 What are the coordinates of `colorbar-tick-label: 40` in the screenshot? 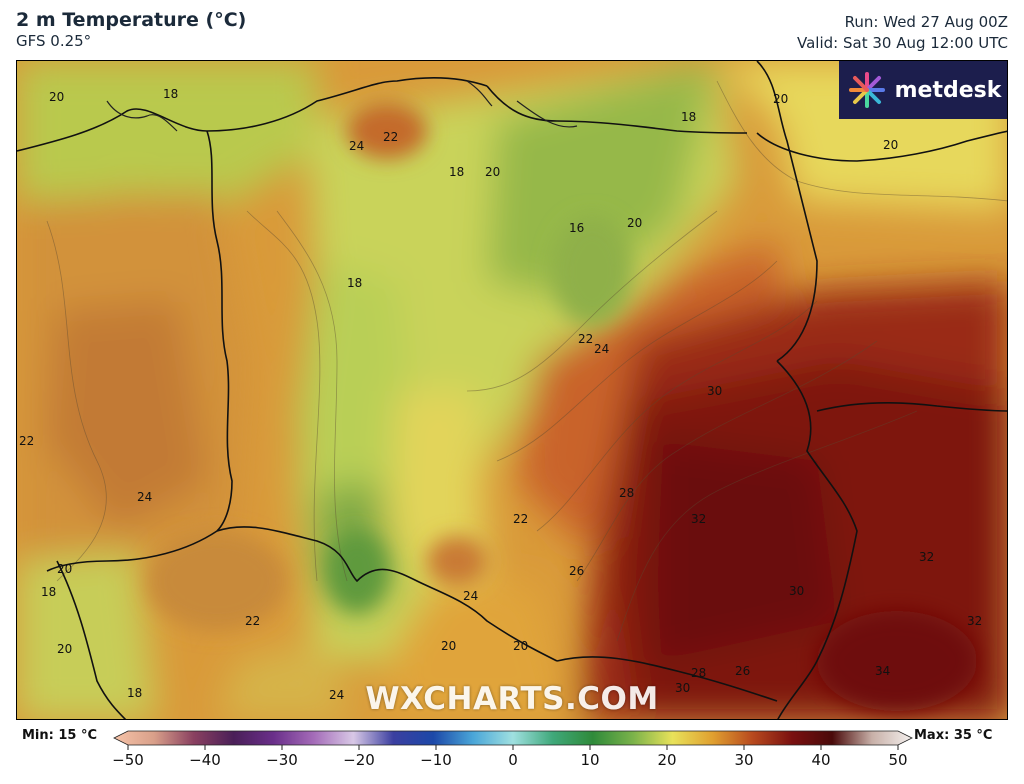 It's located at (821, 760).